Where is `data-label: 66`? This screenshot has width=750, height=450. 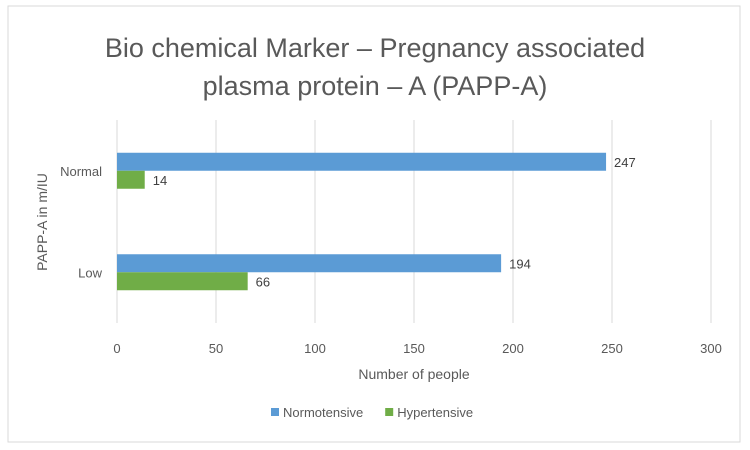
data-label: 66 is located at coordinates (263, 281).